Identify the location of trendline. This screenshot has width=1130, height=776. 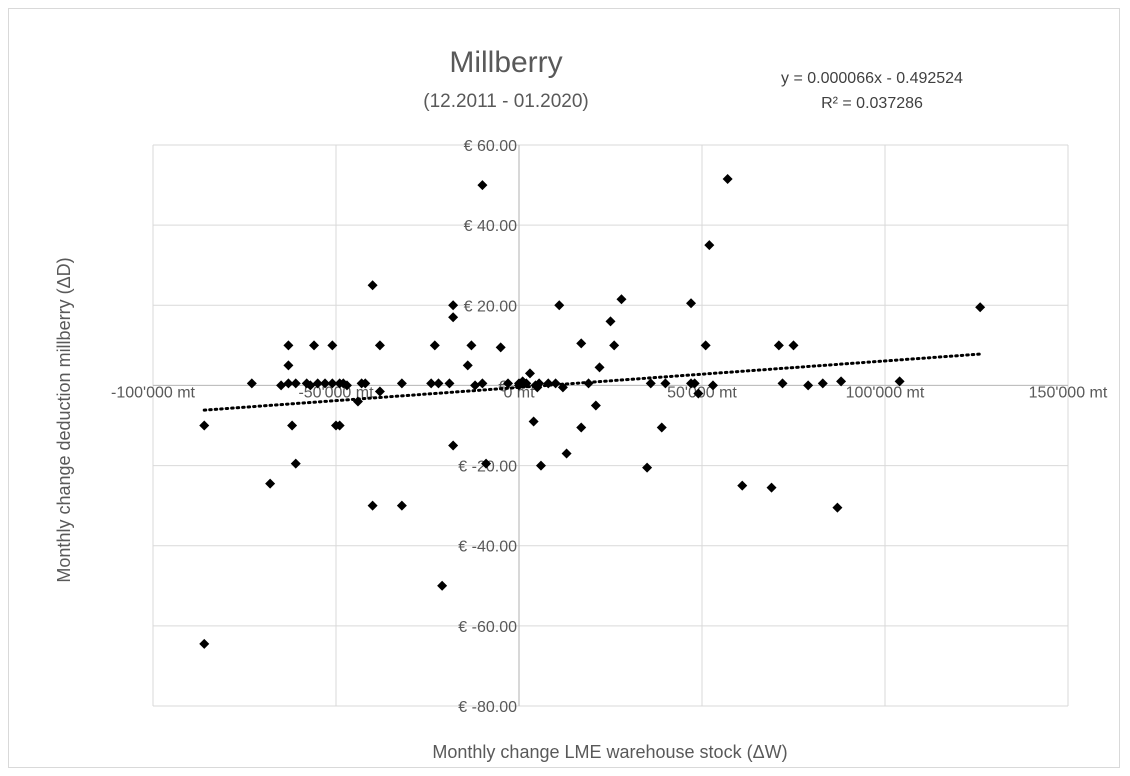
(592, 382).